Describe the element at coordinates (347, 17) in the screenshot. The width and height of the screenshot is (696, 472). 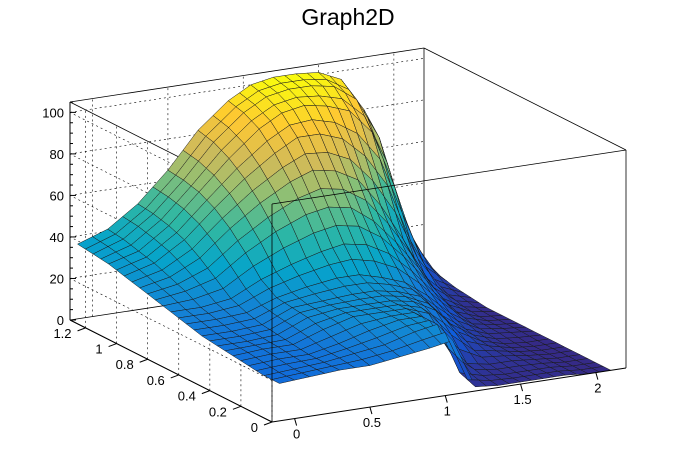
I see `chart-title: Graph2D` at that location.